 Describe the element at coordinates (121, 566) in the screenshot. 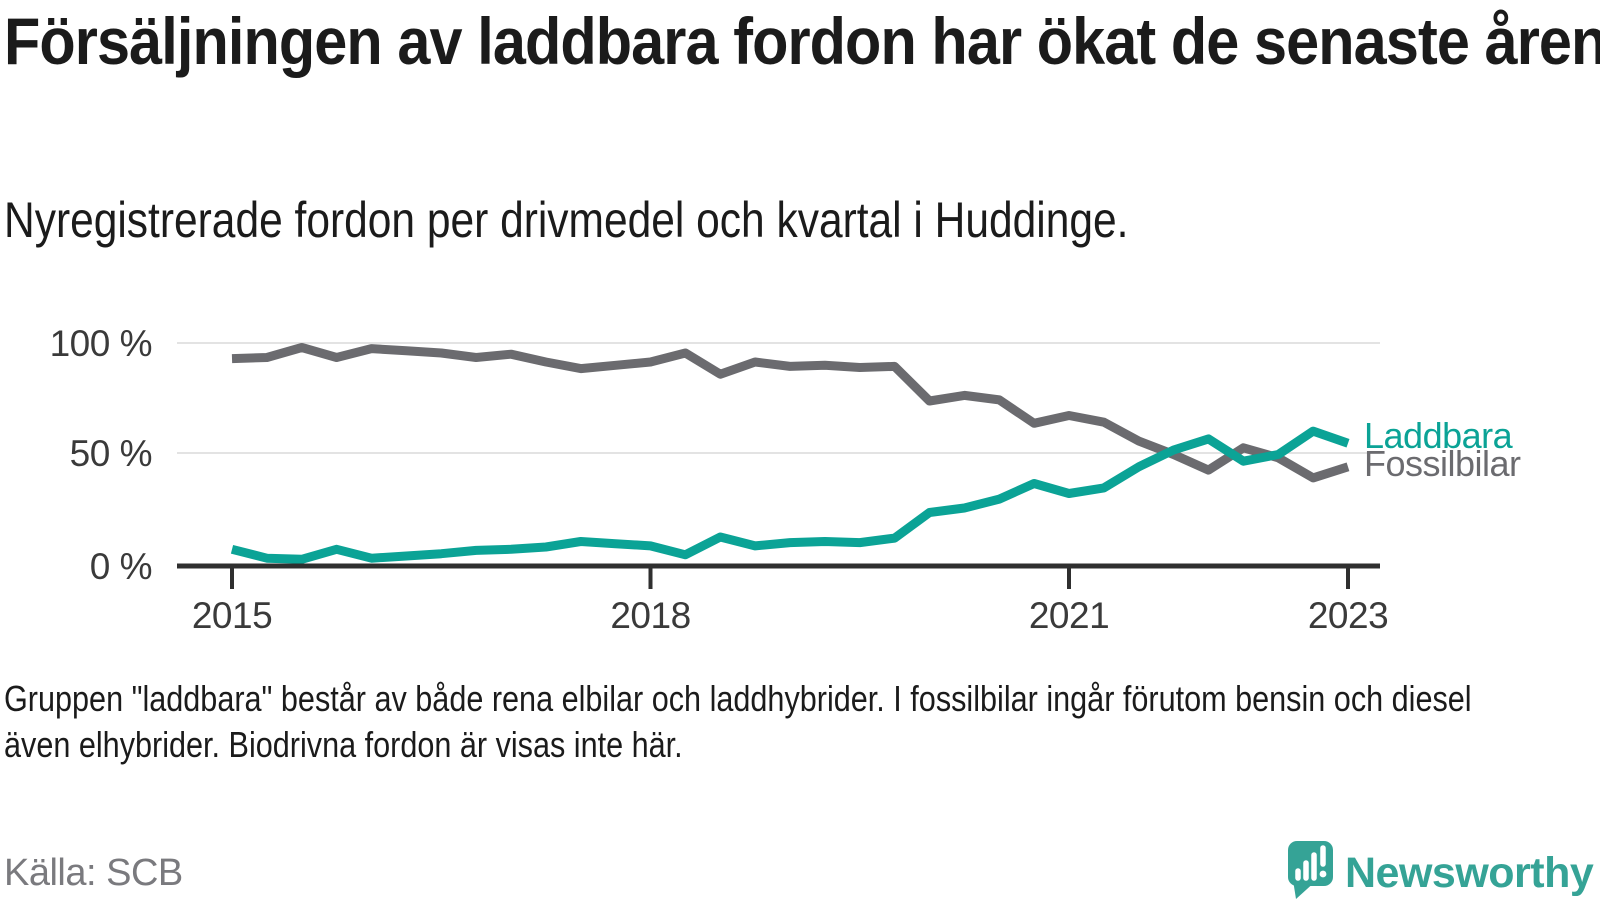

I see `y-tick-label-0: 0 %` at that location.